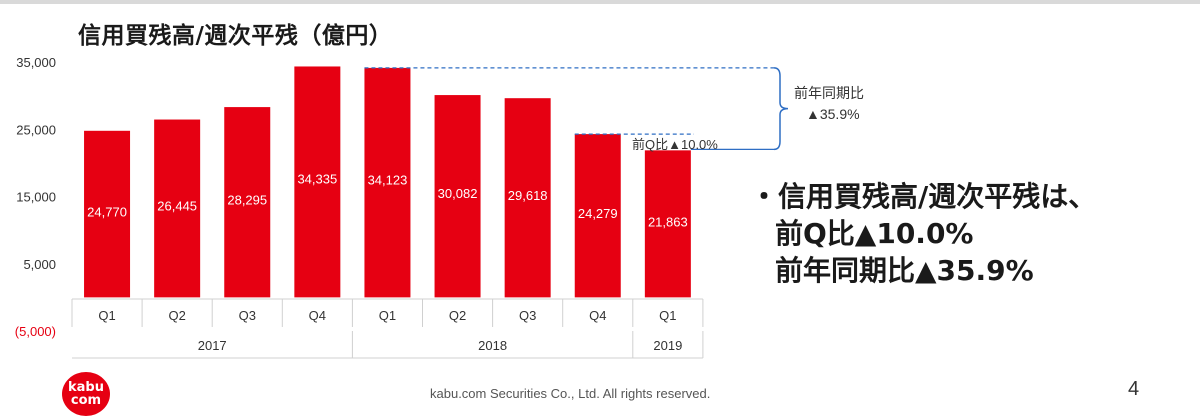 The width and height of the screenshot is (1200, 418). What do you see at coordinates (829, 93) in the screenshot?
I see `yoy-annotation-label-1: 前年同期比` at bounding box center [829, 93].